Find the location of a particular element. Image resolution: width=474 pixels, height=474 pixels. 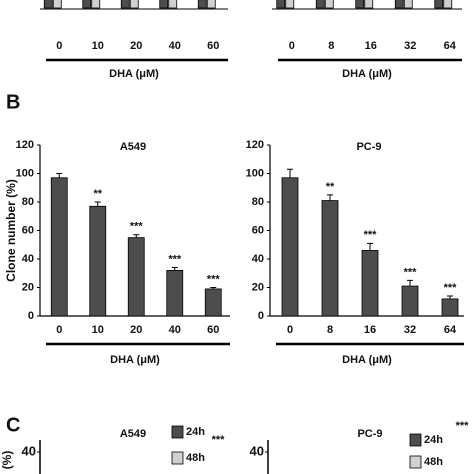

x-tick-label: 10 is located at coordinates (98, 46).